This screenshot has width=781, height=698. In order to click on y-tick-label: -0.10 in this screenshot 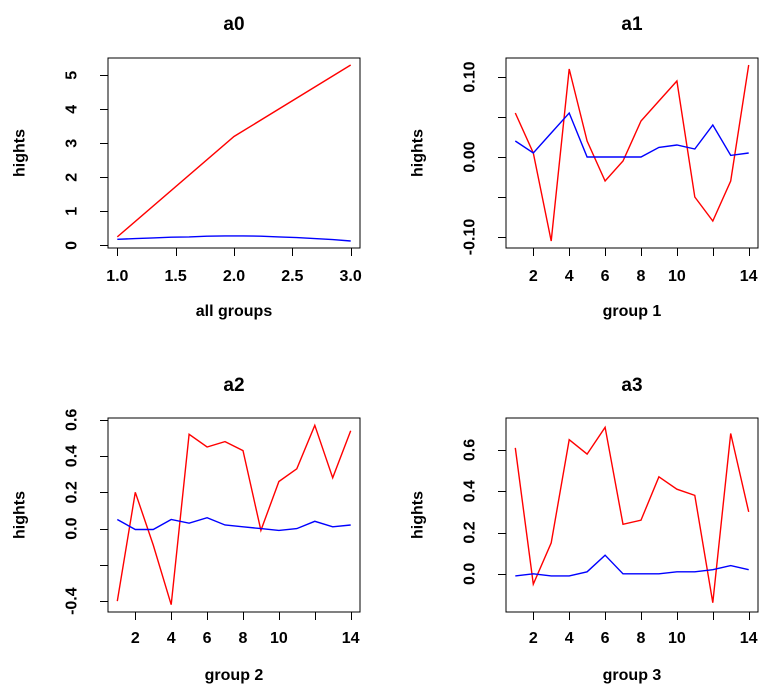, I will do `click(470, 237)`.